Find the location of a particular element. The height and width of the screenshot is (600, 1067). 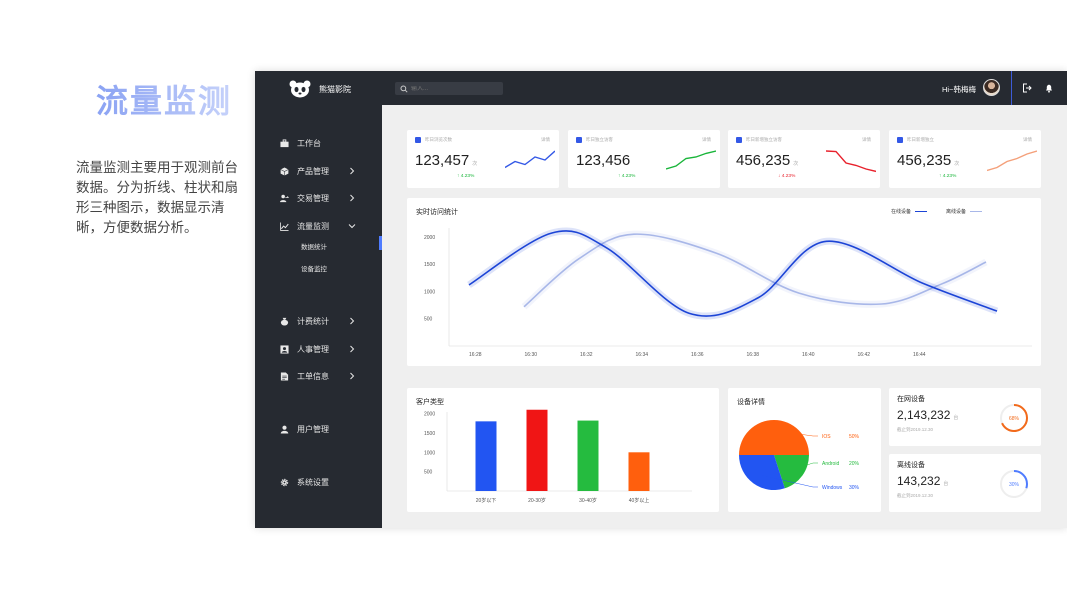

sidebar-item-6: 人事管理 is located at coordinates (318, 349).